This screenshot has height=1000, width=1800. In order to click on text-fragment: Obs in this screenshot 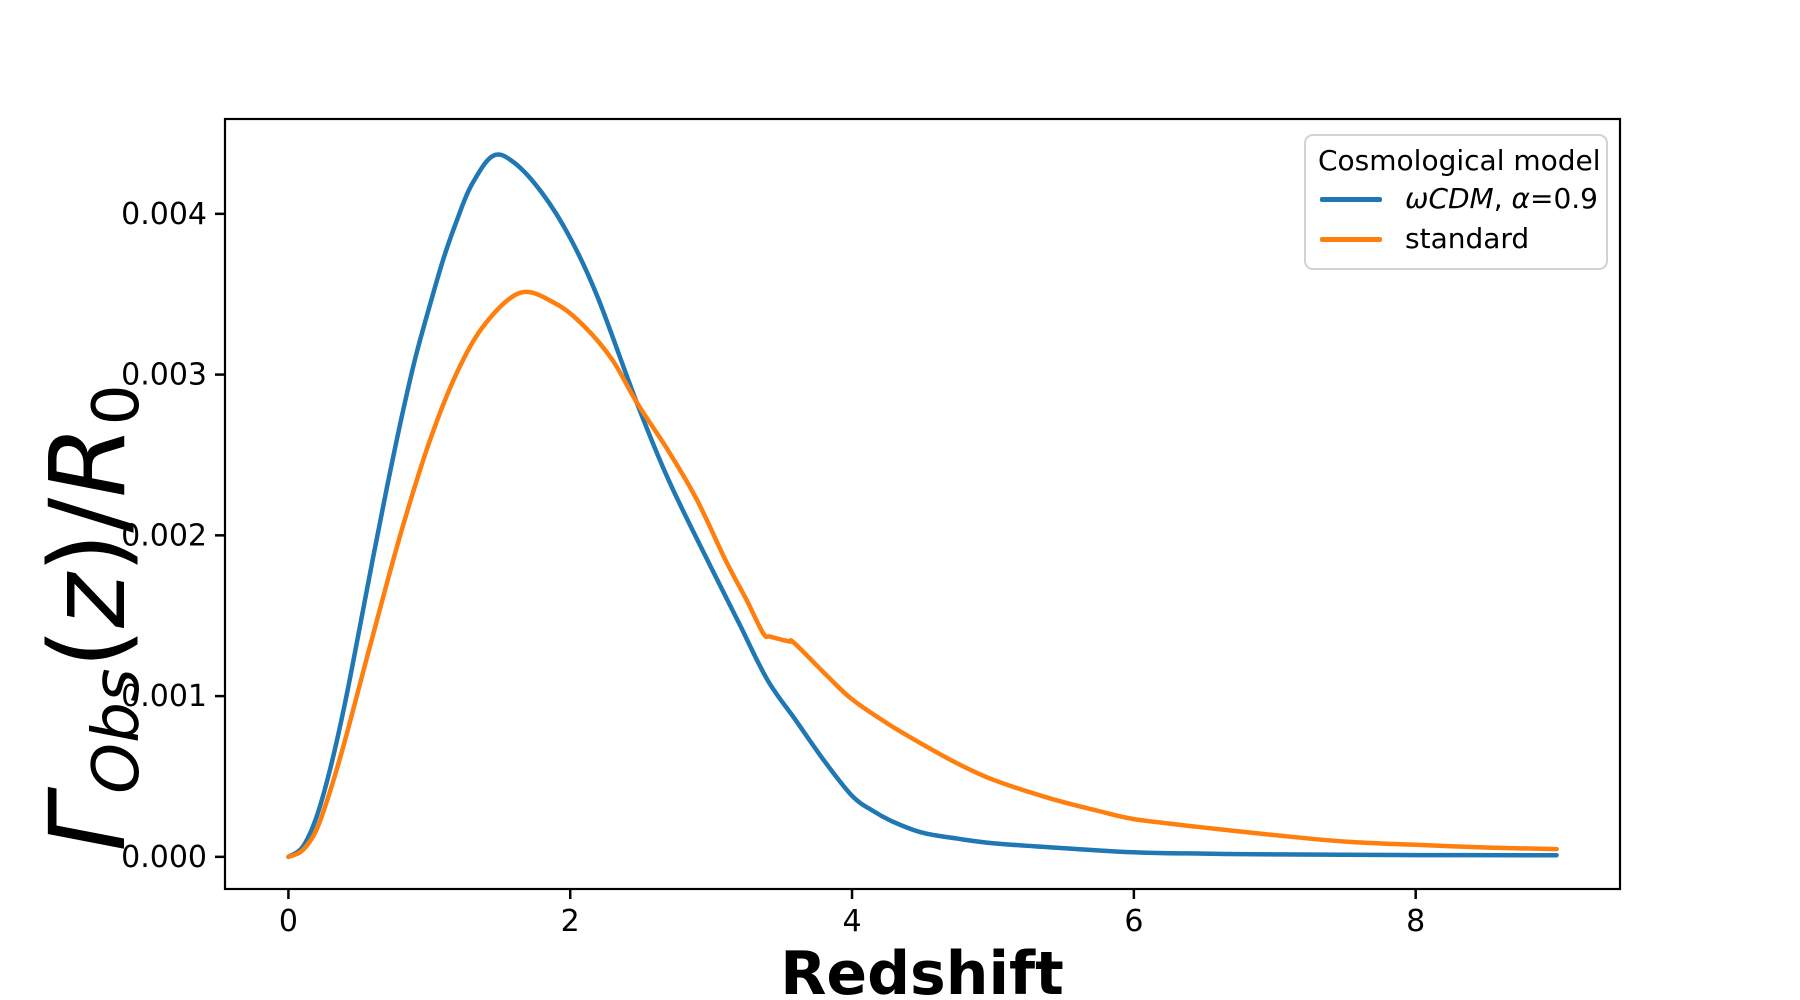, I will do `click(117, 731)`.